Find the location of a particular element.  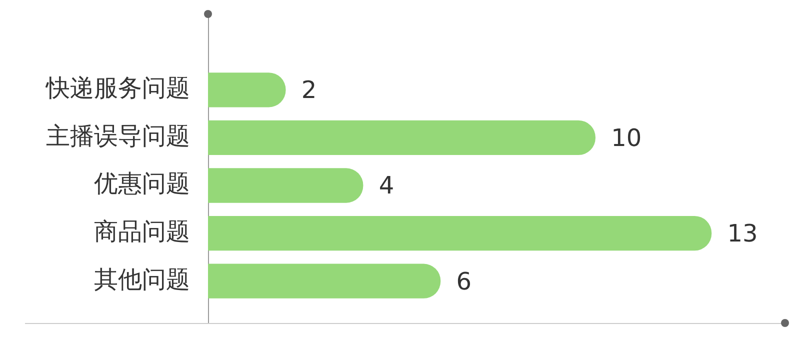

y-tick-label: 优惠问题 is located at coordinates (142, 184).